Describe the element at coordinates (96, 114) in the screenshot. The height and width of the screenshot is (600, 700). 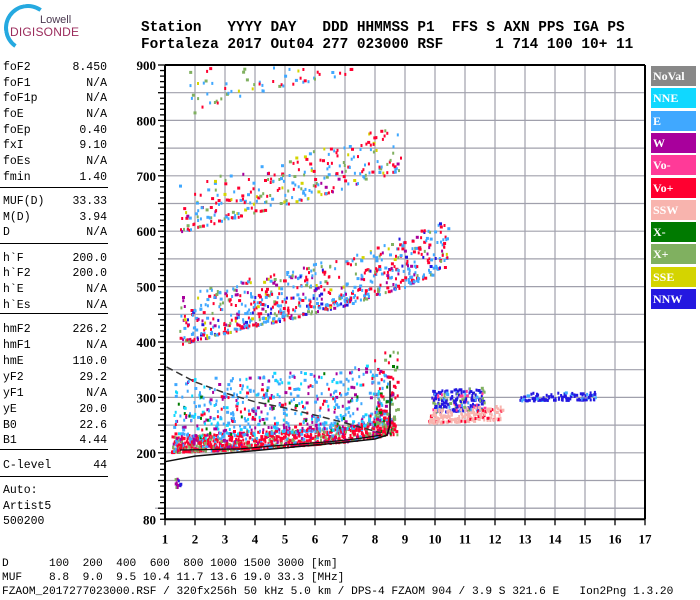
I see `param-value: N/A` at that location.